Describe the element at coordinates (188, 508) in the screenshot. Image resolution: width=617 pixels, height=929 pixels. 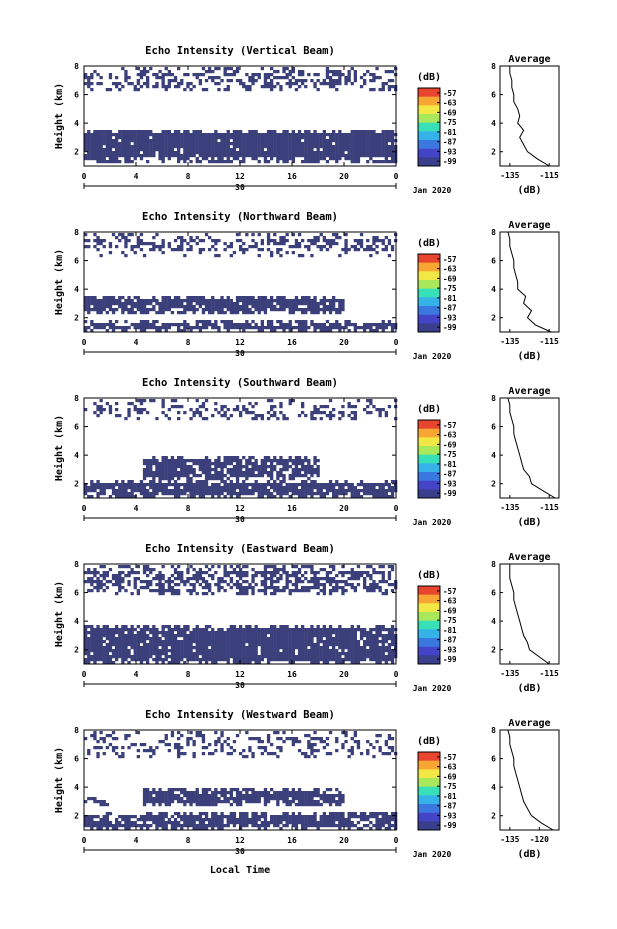
I see `x-tick-label: 8` at that location.